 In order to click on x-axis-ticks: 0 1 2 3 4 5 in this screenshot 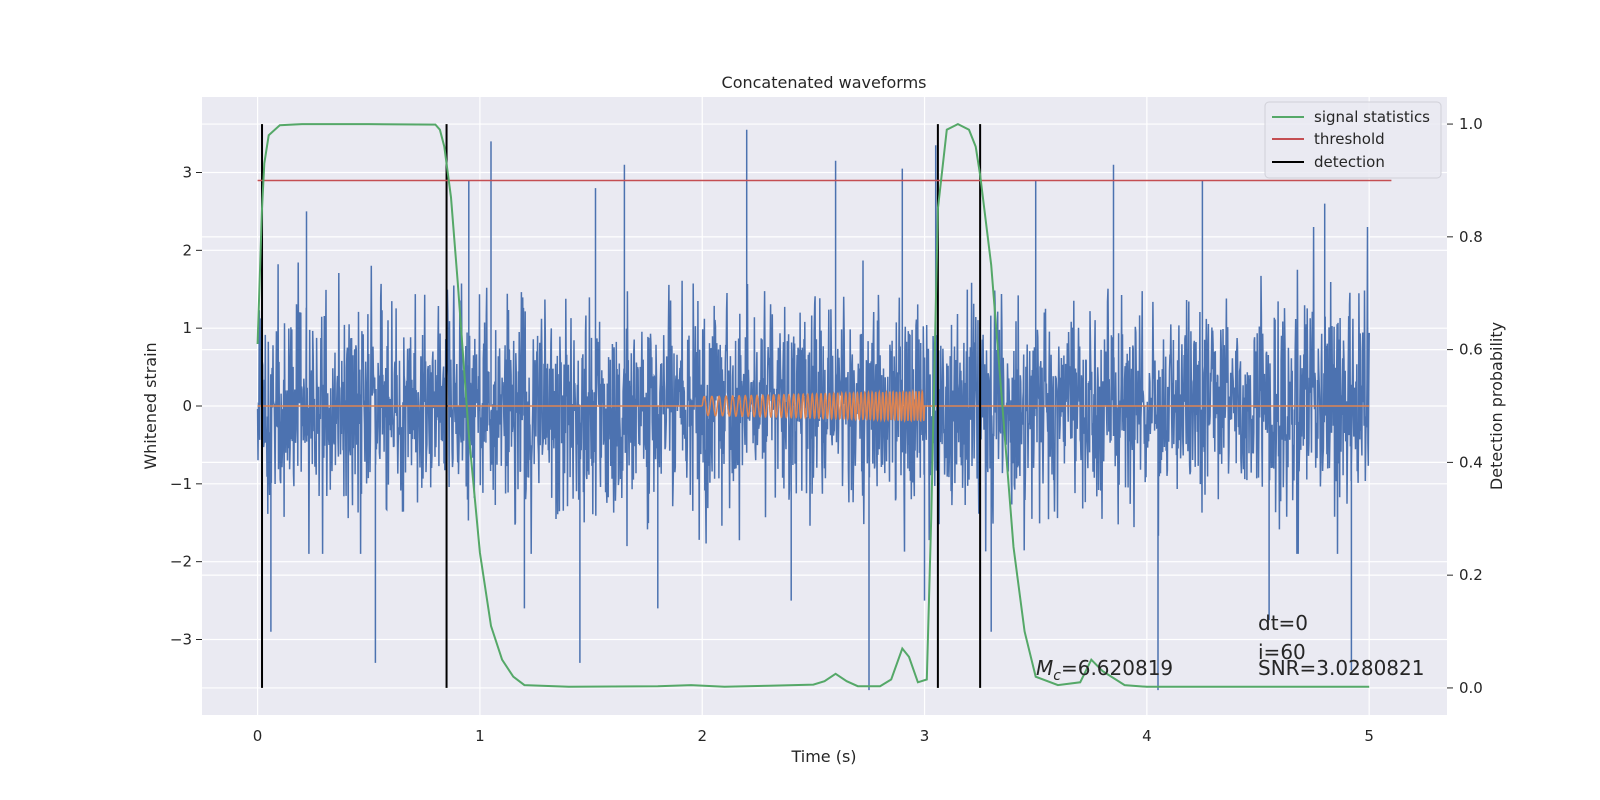, I will do `click(813, 736)`.